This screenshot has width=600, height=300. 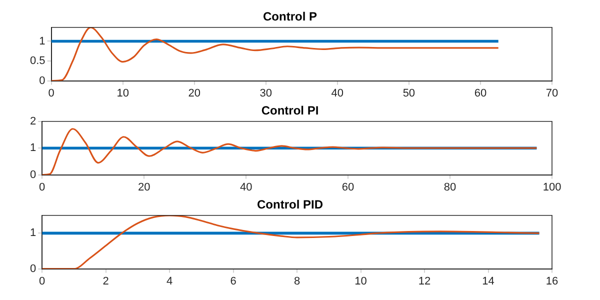 What do you see at coordinates (297, 281) in the screenshot?
I see `x-tick-label: 8` at bounding box center [297, 281].